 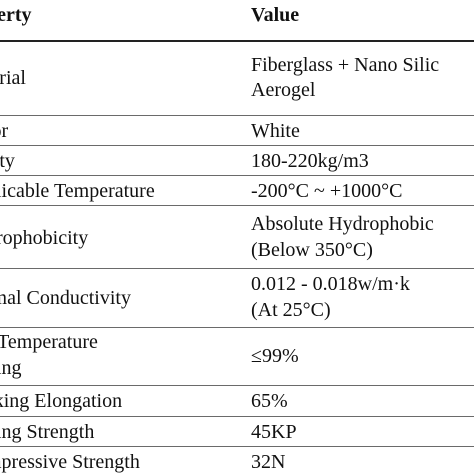 What do you see at coordinates (13, 78) in the screenshot?
I see `property-cell: aterial` at bounding box center [13, 78].